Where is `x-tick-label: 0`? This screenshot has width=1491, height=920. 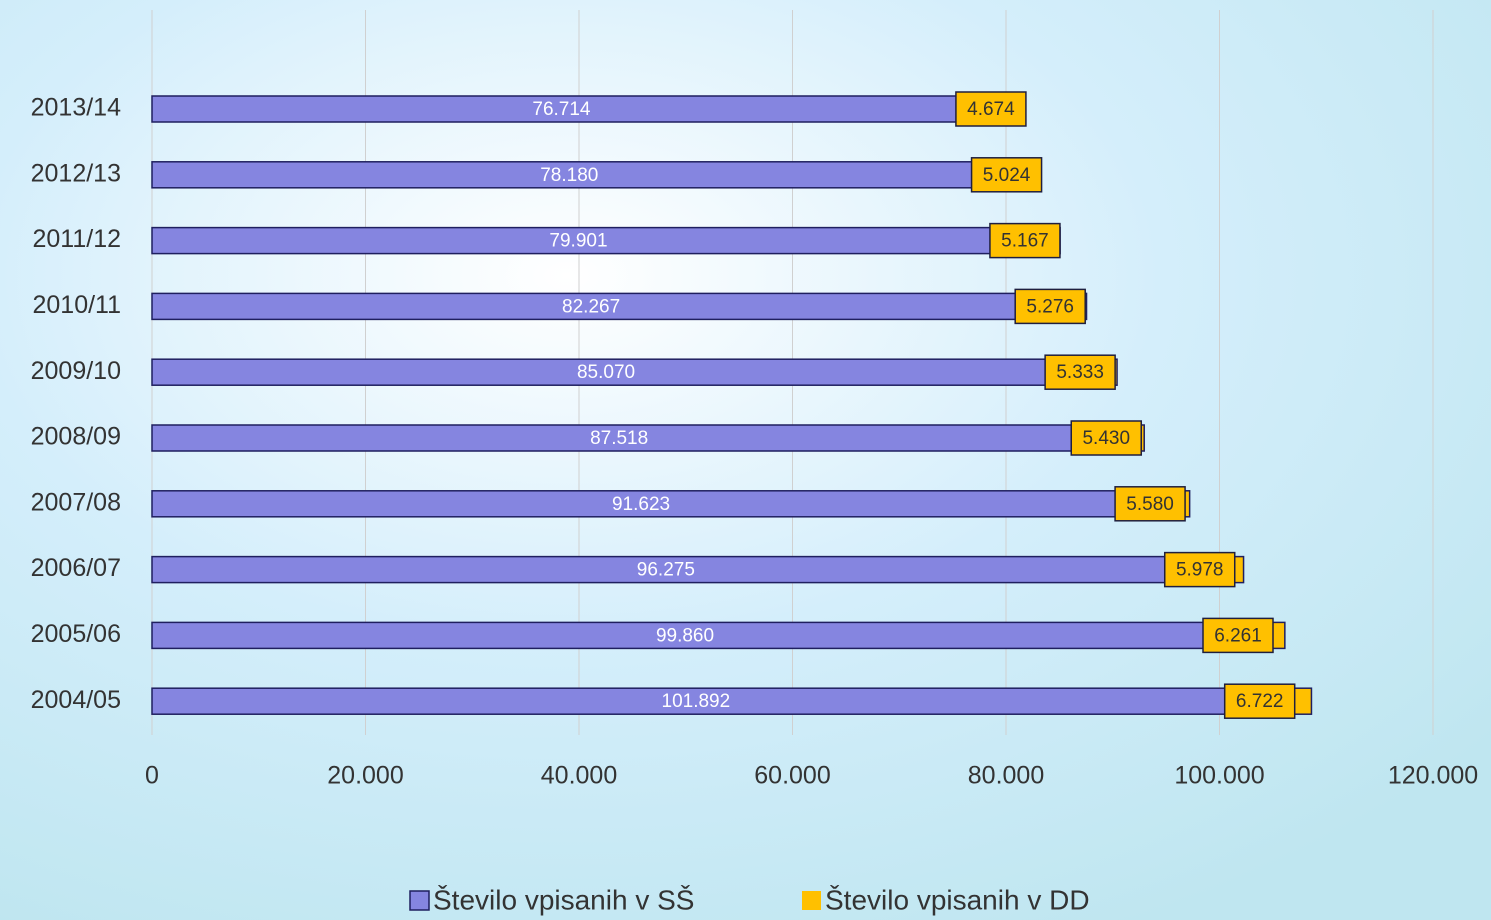
x-tick-label: 0 is located at coordinates (152, 776).